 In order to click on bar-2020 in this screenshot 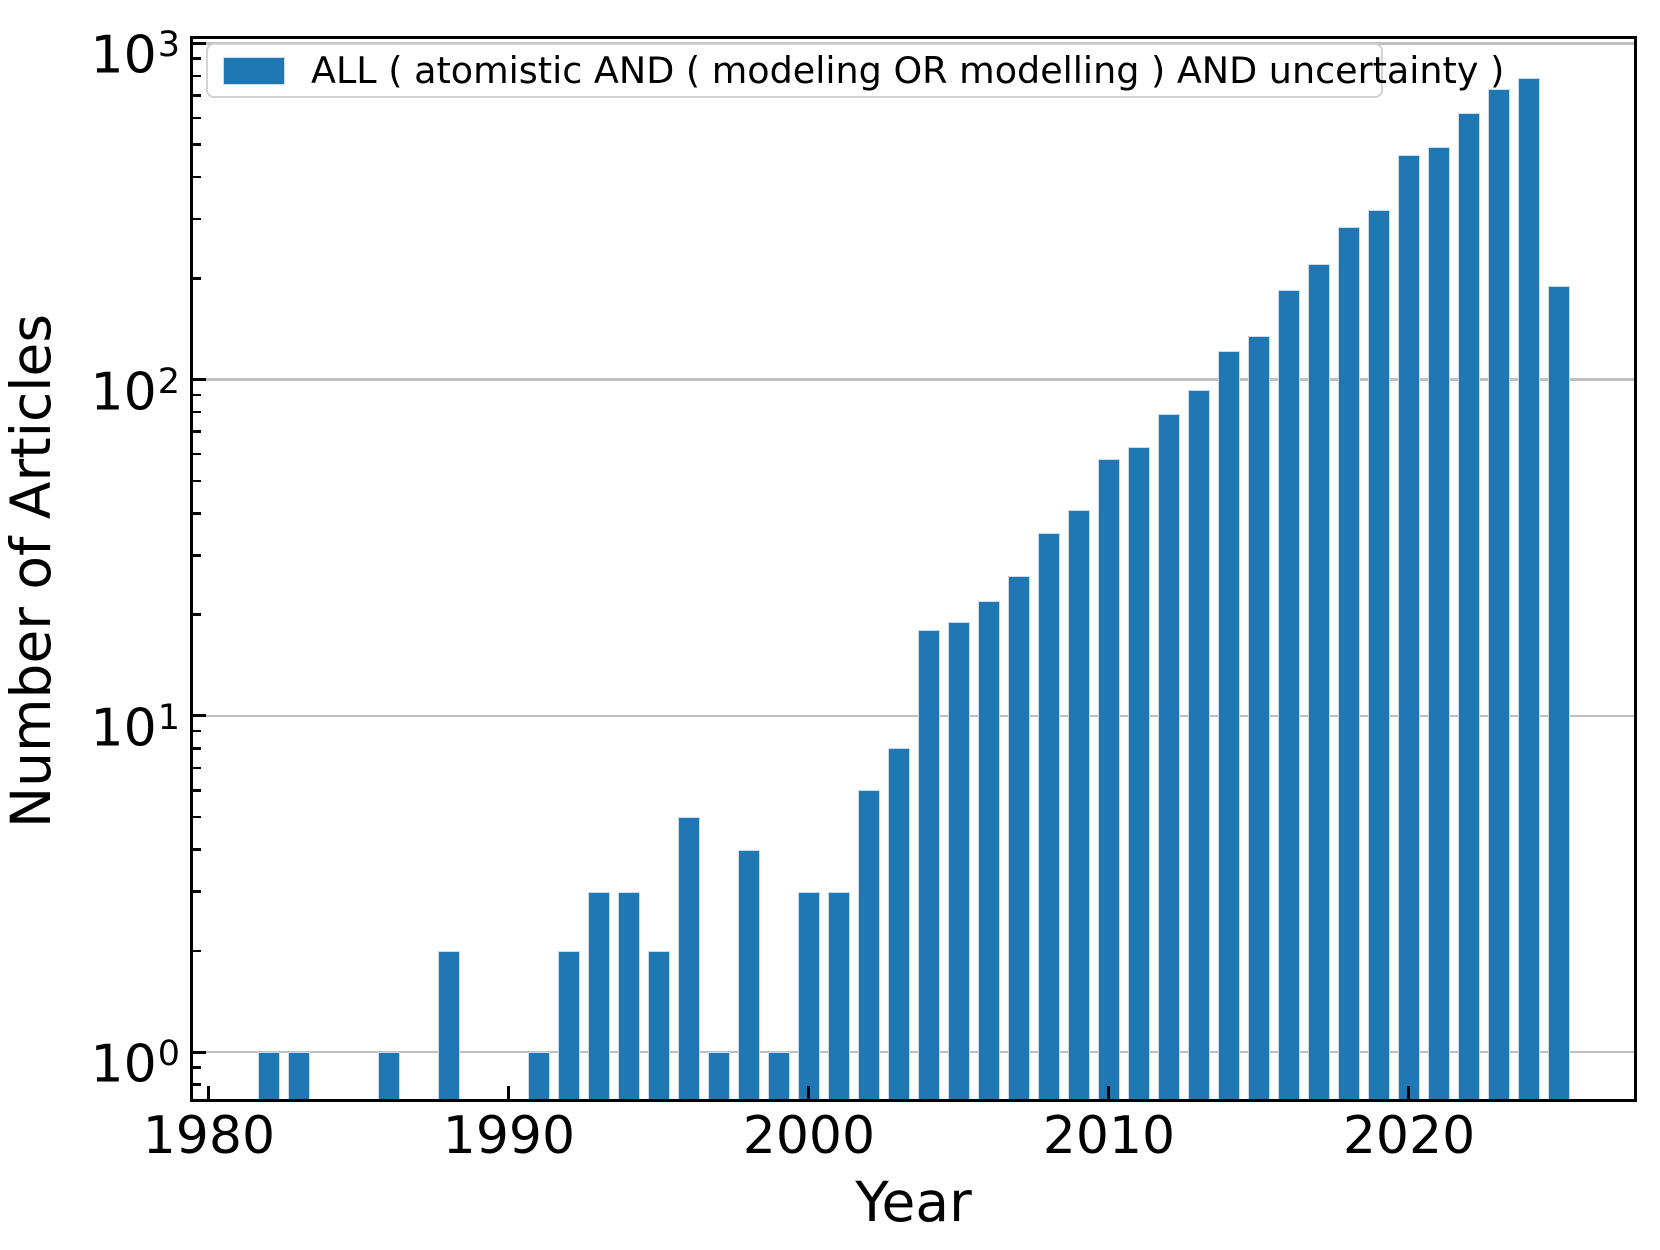, I will do `click(1409, 627)`.